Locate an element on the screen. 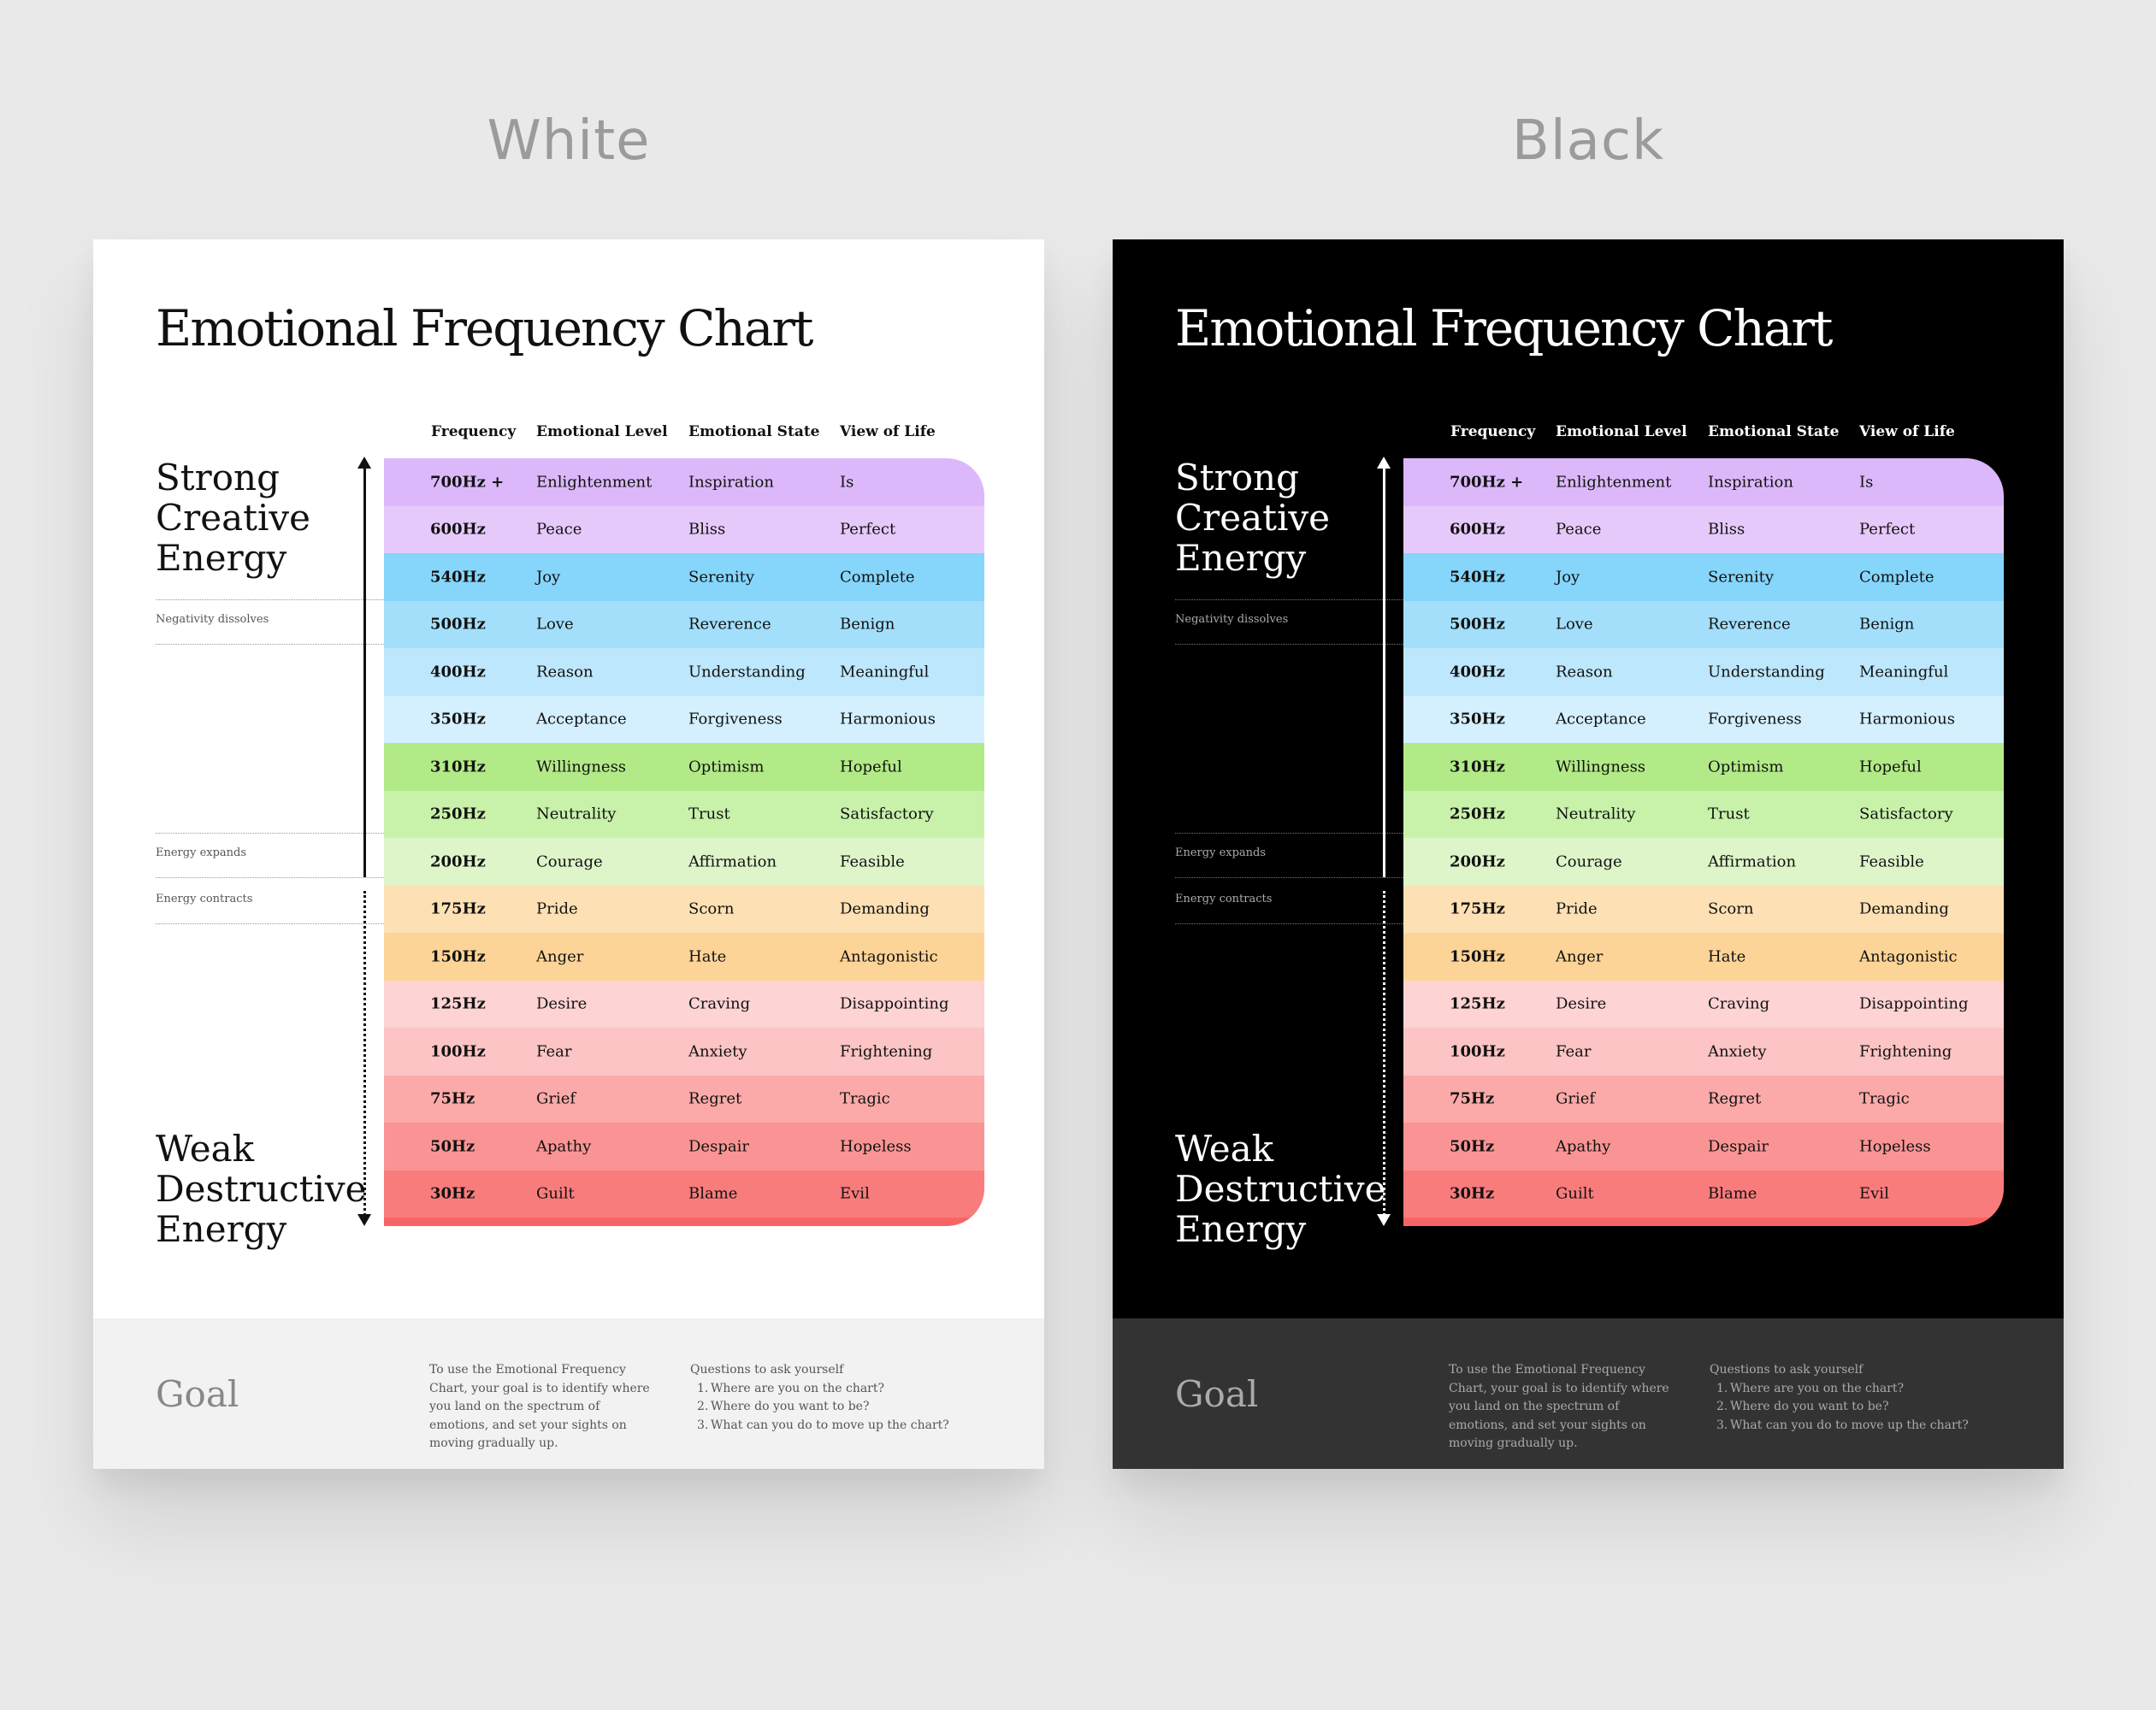  table-row: 310Hz Willingness Optimism Hopeful is located at coordinates (1703, 767).